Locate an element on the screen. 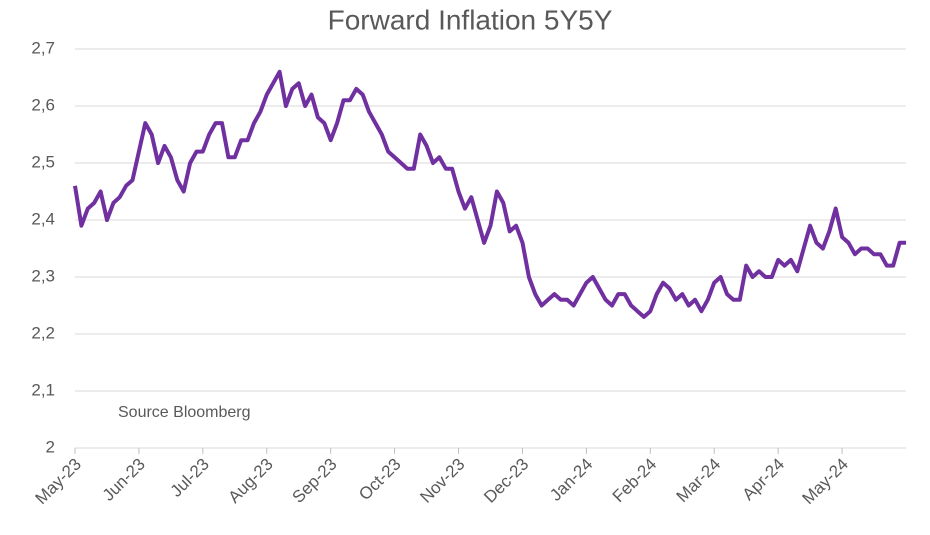 This screenshot has width=930, height=535. y-tick-label: 2,1 is located at coordinates (43, 389).